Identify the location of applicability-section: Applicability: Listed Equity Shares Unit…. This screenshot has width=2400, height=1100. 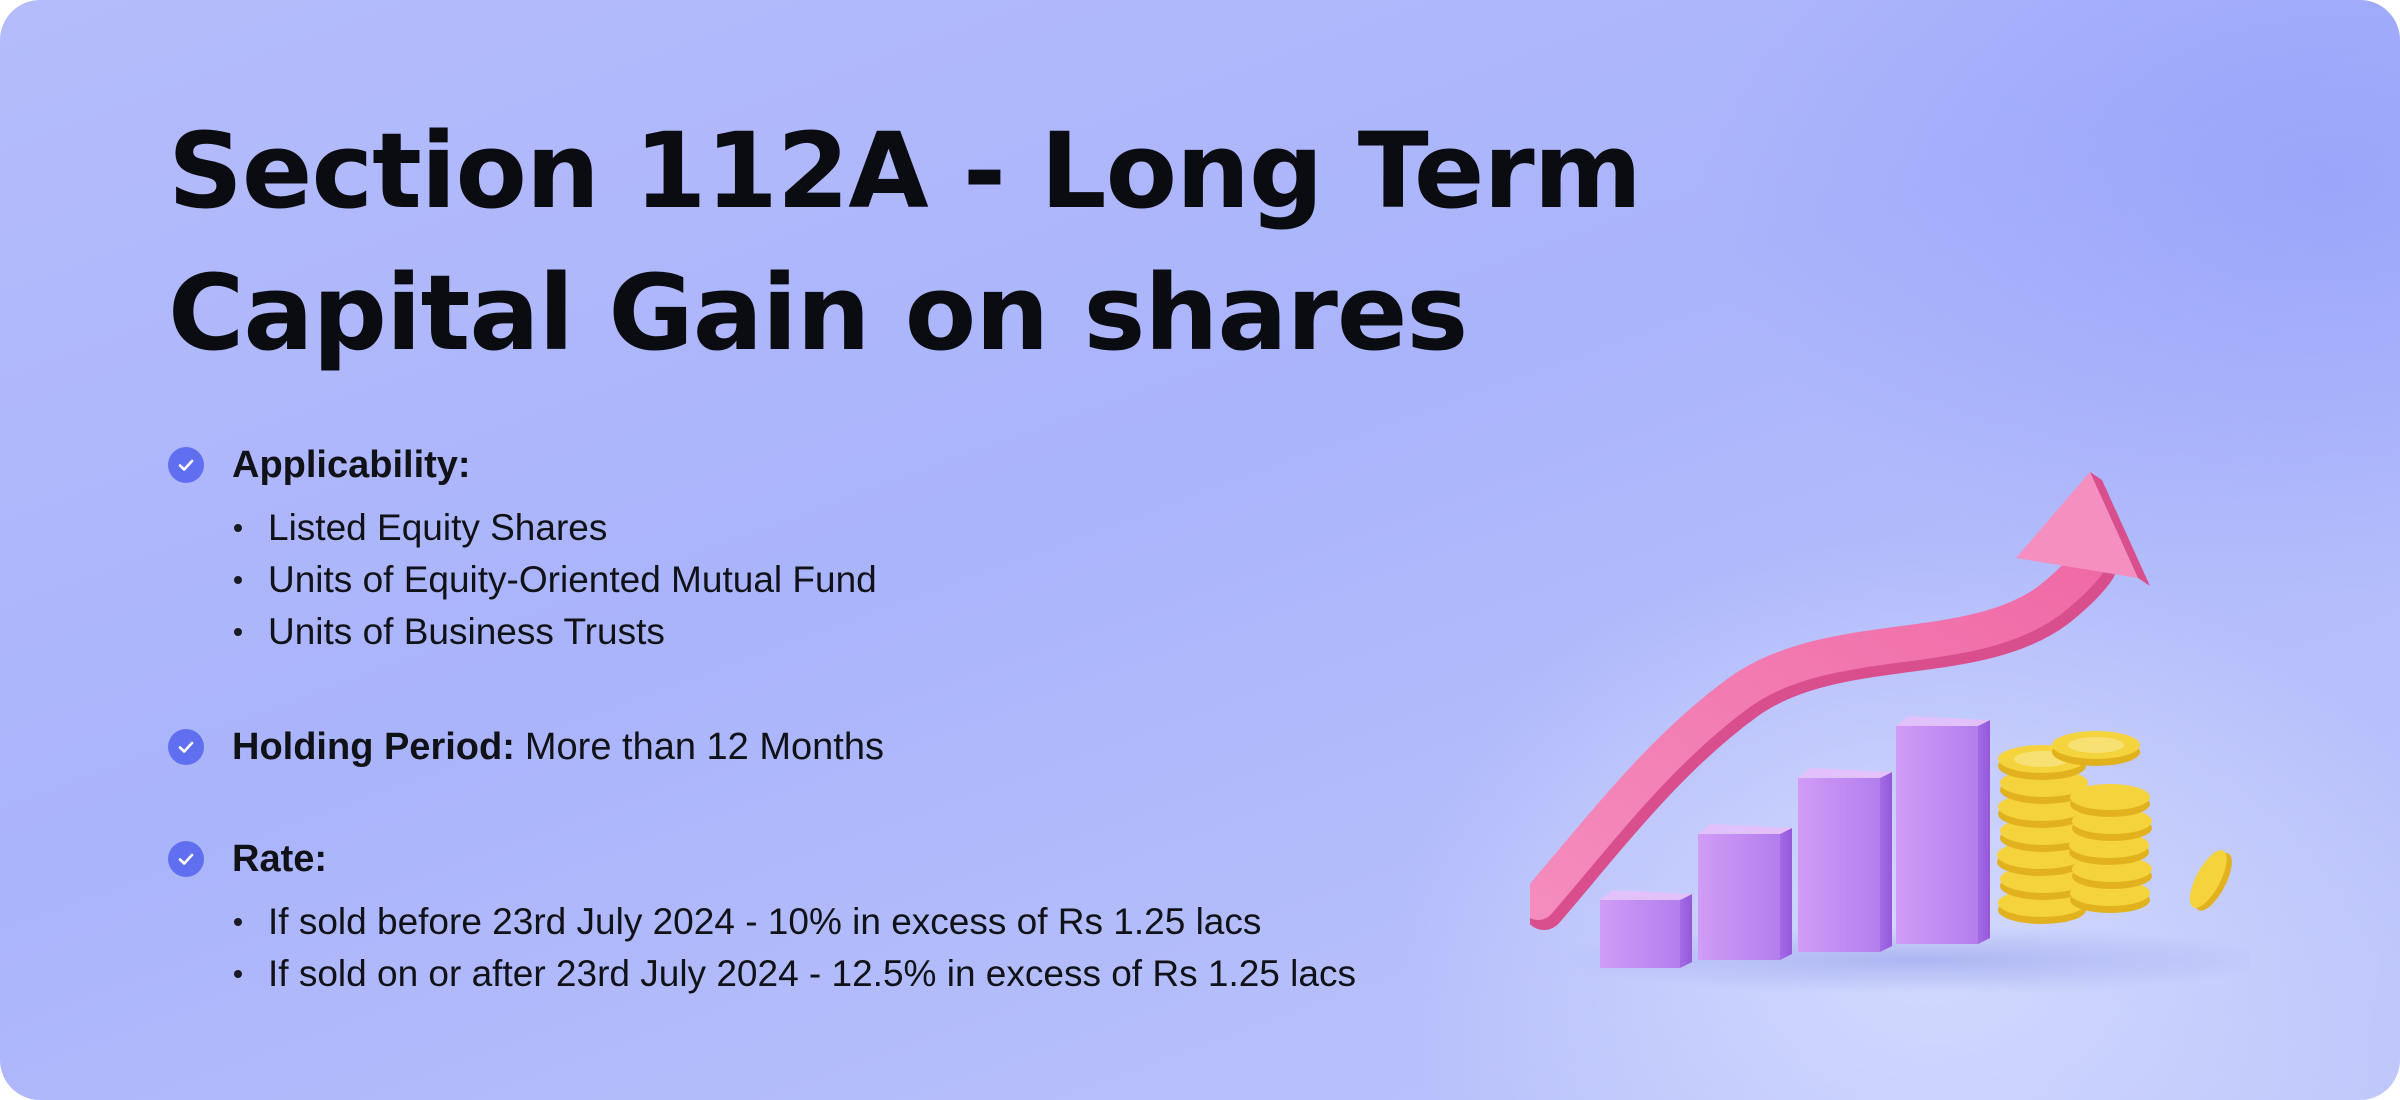
(522, 549).